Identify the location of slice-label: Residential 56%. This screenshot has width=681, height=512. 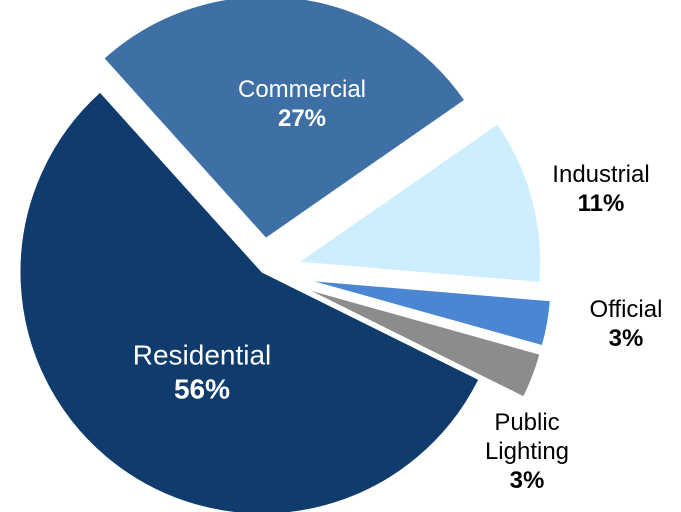
(202, 371).